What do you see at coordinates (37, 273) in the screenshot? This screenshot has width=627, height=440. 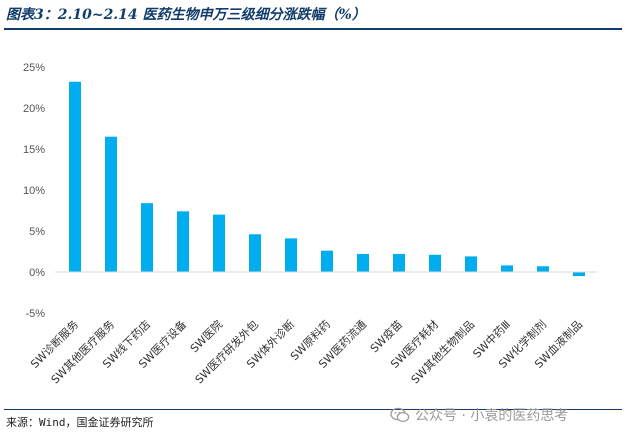 I see `y-tick-label: 0%` at bounding box center [37, 273].